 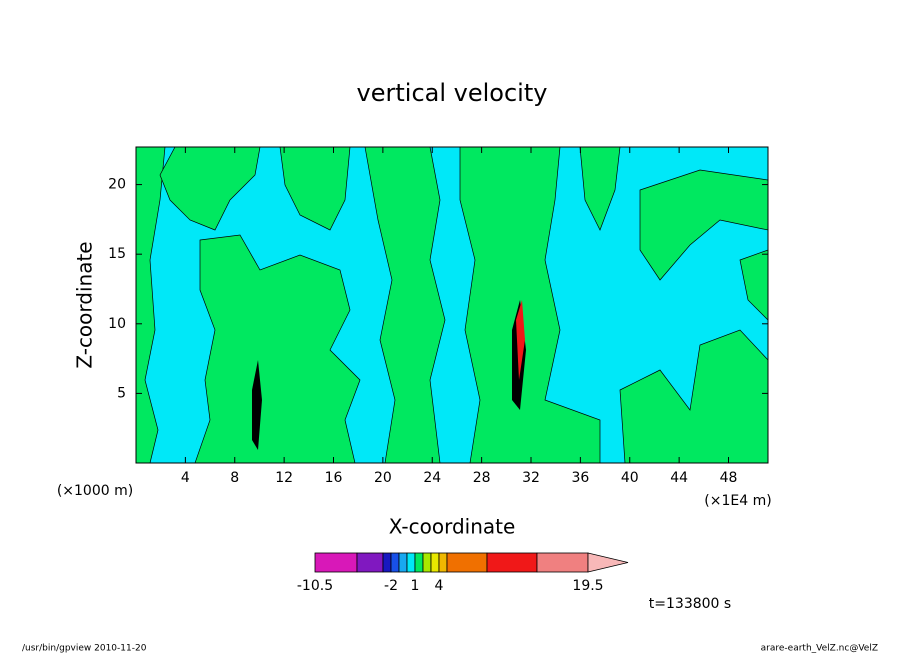 What do you see at coordinates (729, 478) in the screenshot?
I see `x-tick-label: 48` at bounding box center [729, 478].